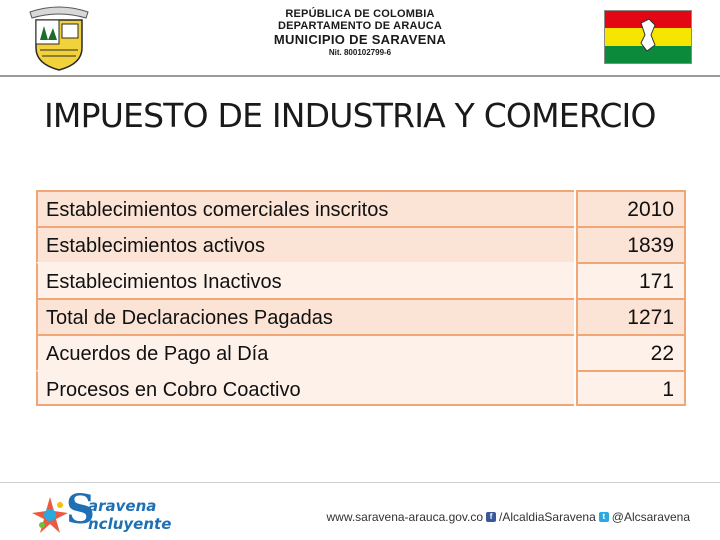  What do you see at coordinates (305, 316) in the screenshot?
I see `row-label: Total de Declaraciones Pagadas` at bounding box center [305, 316].